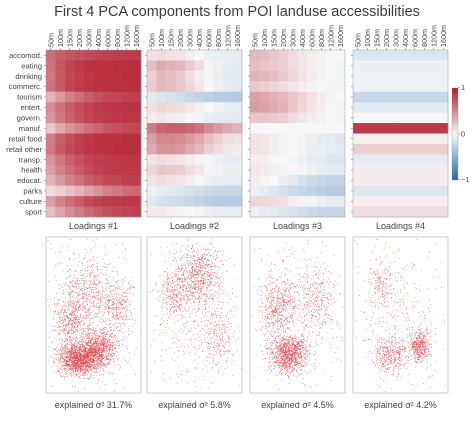 Image resolution: width=474 pixels, height=440 pixels. Describe the element at coordinates (29, 118) in the screenshot. I see `y-tick-label: govern.` at that location.